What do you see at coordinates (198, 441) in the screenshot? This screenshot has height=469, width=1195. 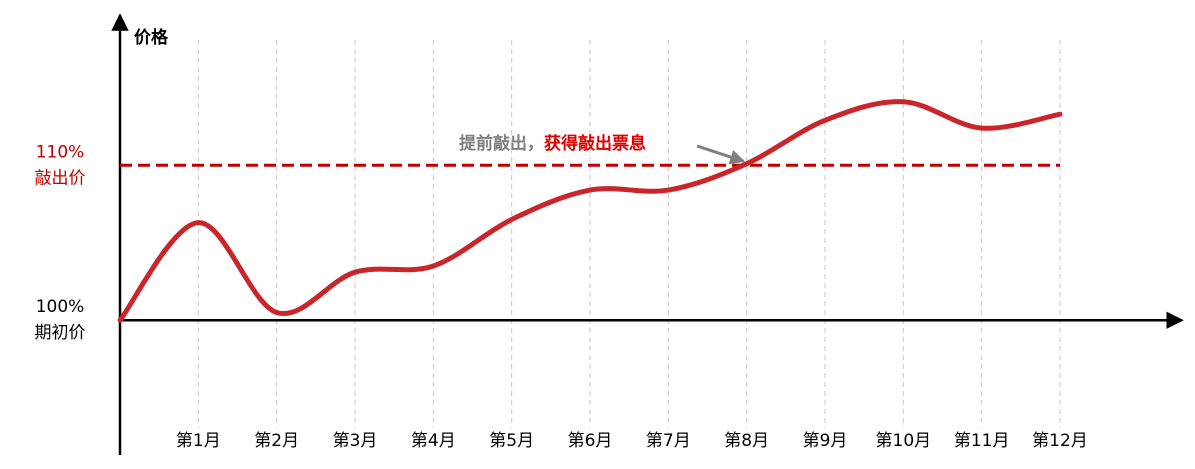 I see `x-tick-label: 第1月` at bounding box center [198, 441].